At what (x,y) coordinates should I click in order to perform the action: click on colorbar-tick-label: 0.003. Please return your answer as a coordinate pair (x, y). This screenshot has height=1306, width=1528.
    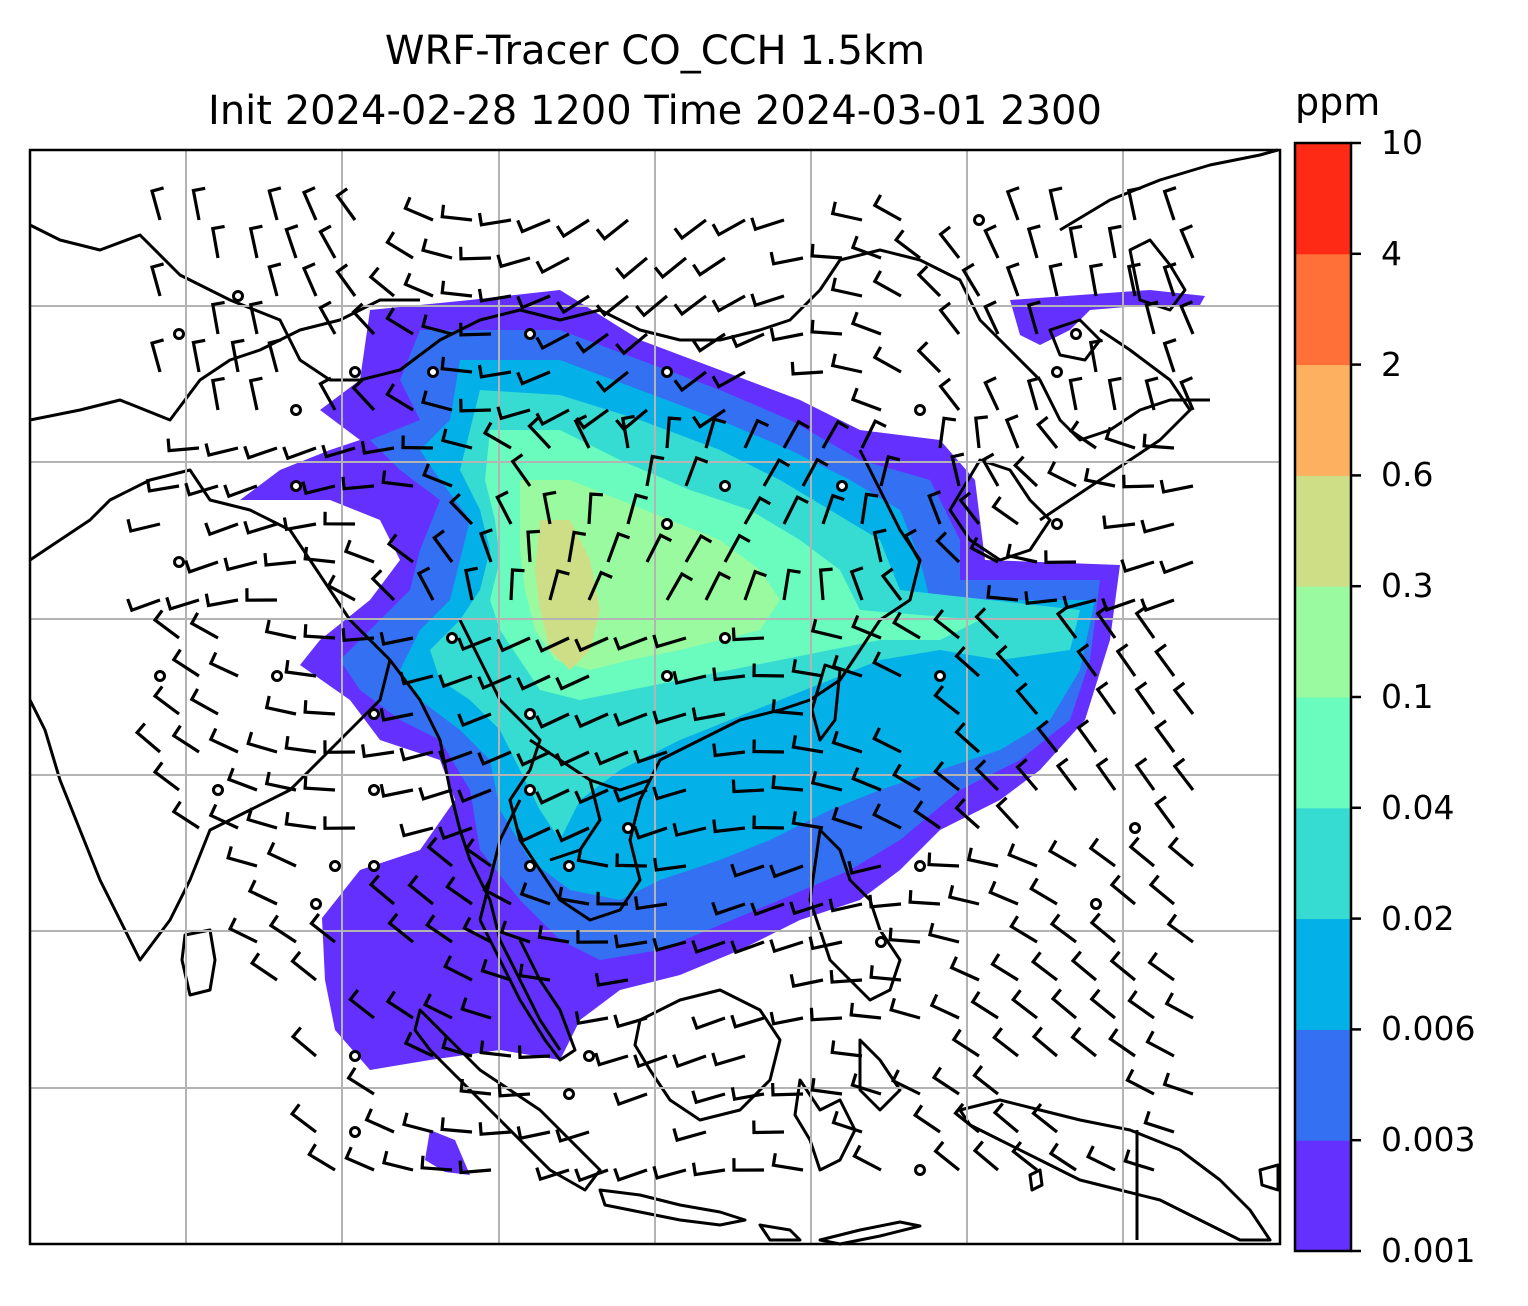
    Looking at the image, I should click on (1428, 1140).